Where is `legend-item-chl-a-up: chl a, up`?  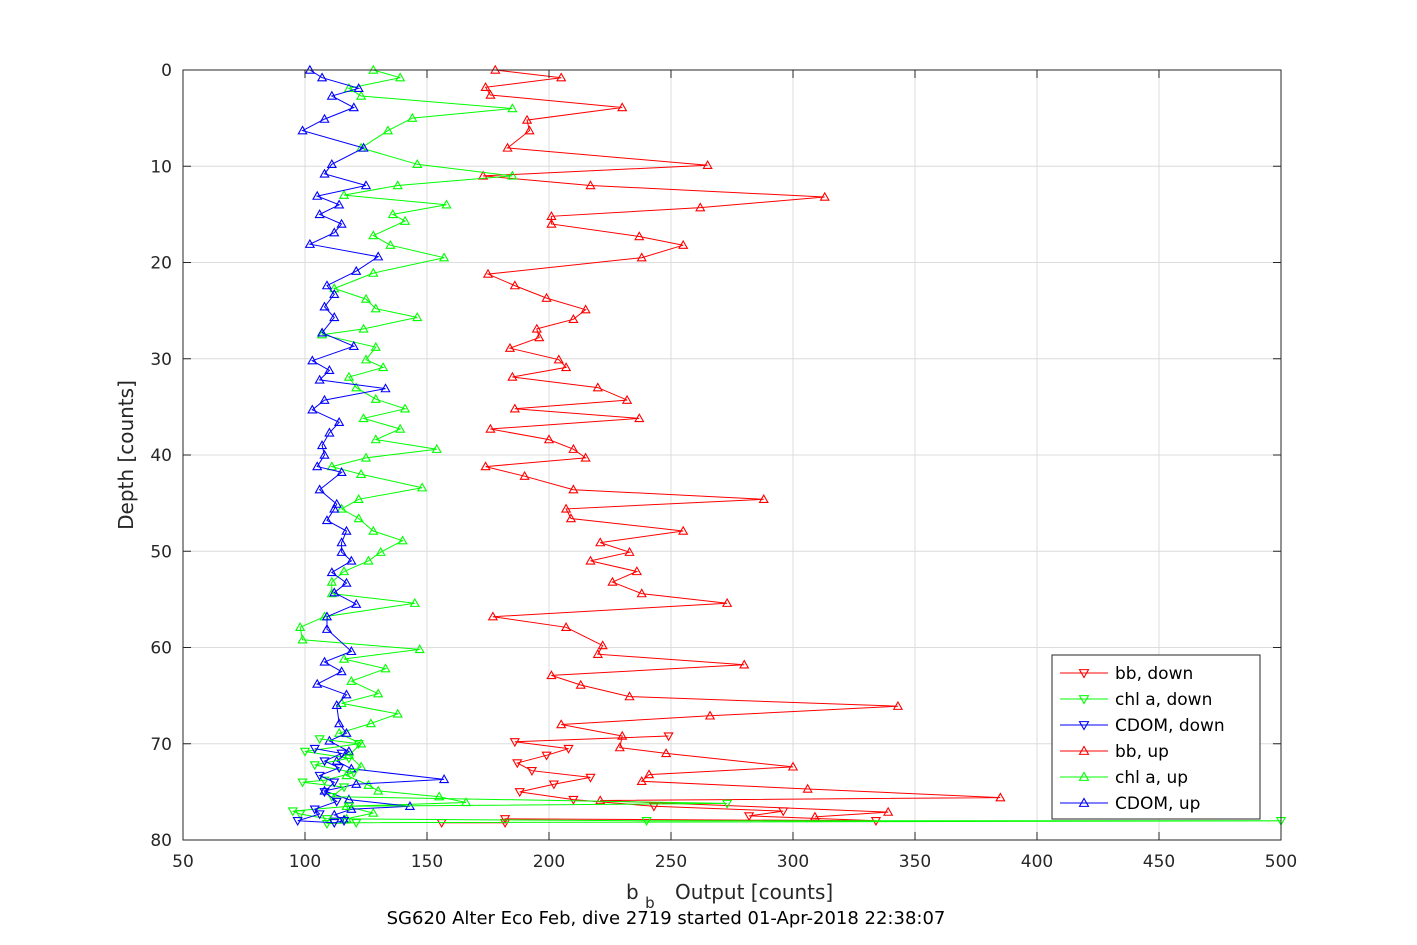
legend-item-chl-a-up: chl a, up is located at coordinates (1124, 778).